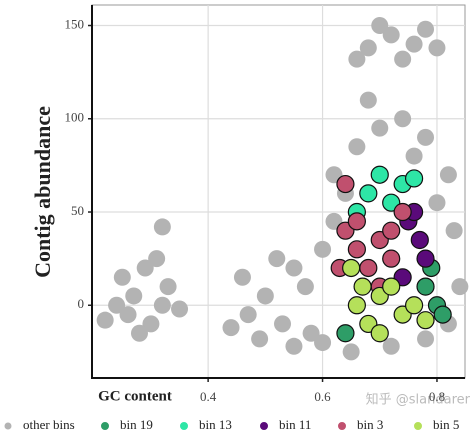 The height and width of the screenshot is (432, 474). I want to click on x-axis-label: GC content, so click(135, 396).